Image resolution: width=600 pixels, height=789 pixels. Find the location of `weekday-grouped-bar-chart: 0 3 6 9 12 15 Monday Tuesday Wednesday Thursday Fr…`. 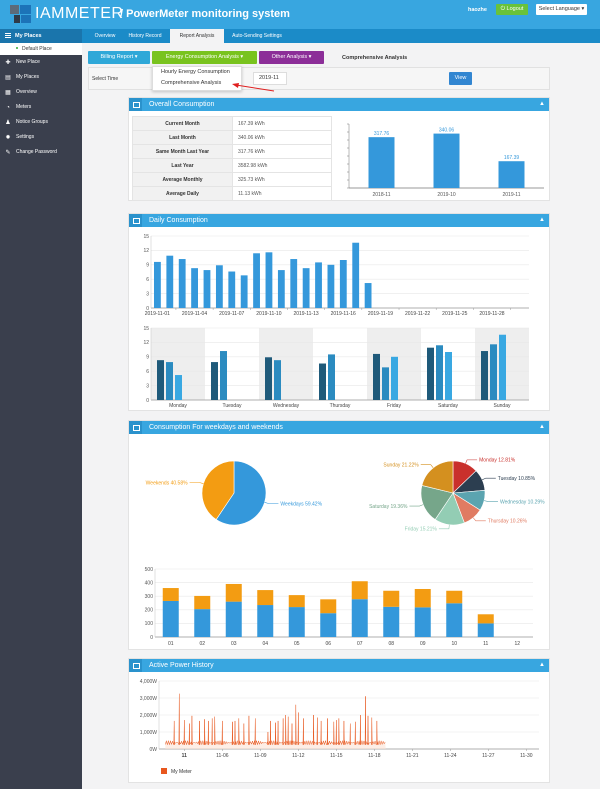

weekday-grouped-bar-chart: 0 3 6 9 12 15 Monday Tuesday Wednesday Thursday Fr… is located at coordinates (336, 367).